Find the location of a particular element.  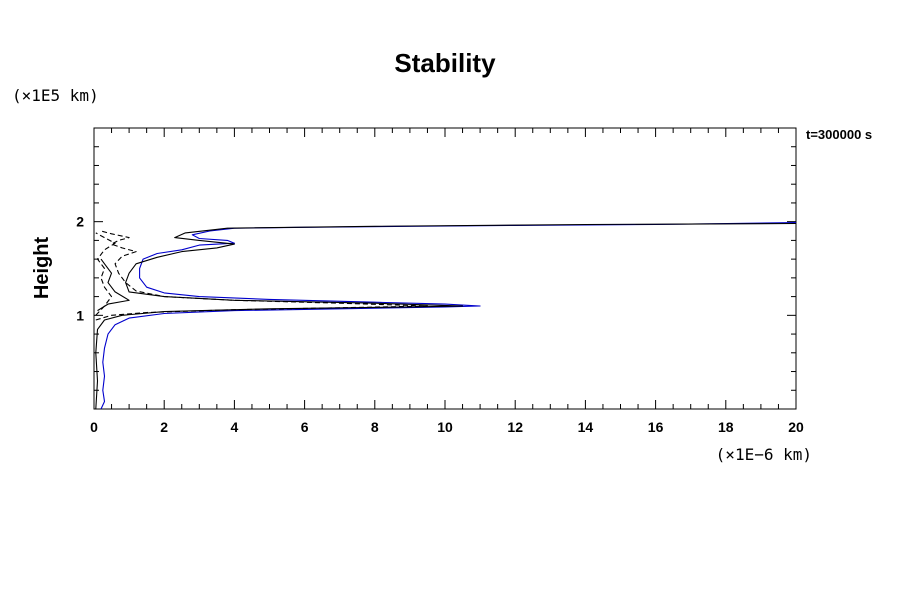

y-unit-label: (×1E5 km) is located at coordinates (55, 95).